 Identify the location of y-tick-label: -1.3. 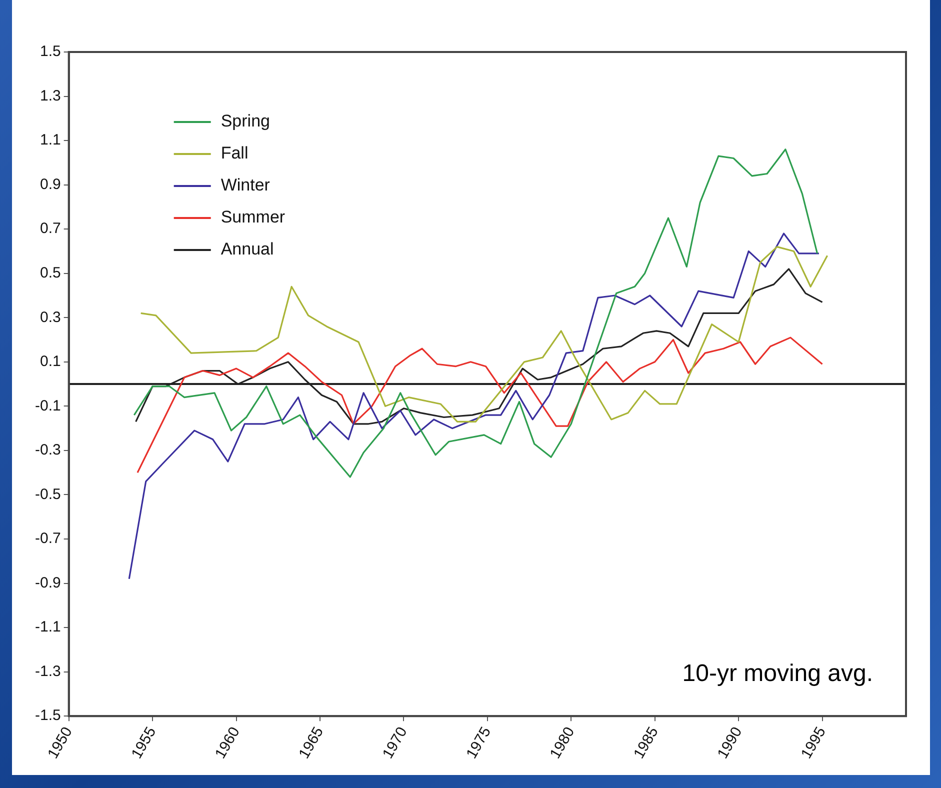
(47, 671).